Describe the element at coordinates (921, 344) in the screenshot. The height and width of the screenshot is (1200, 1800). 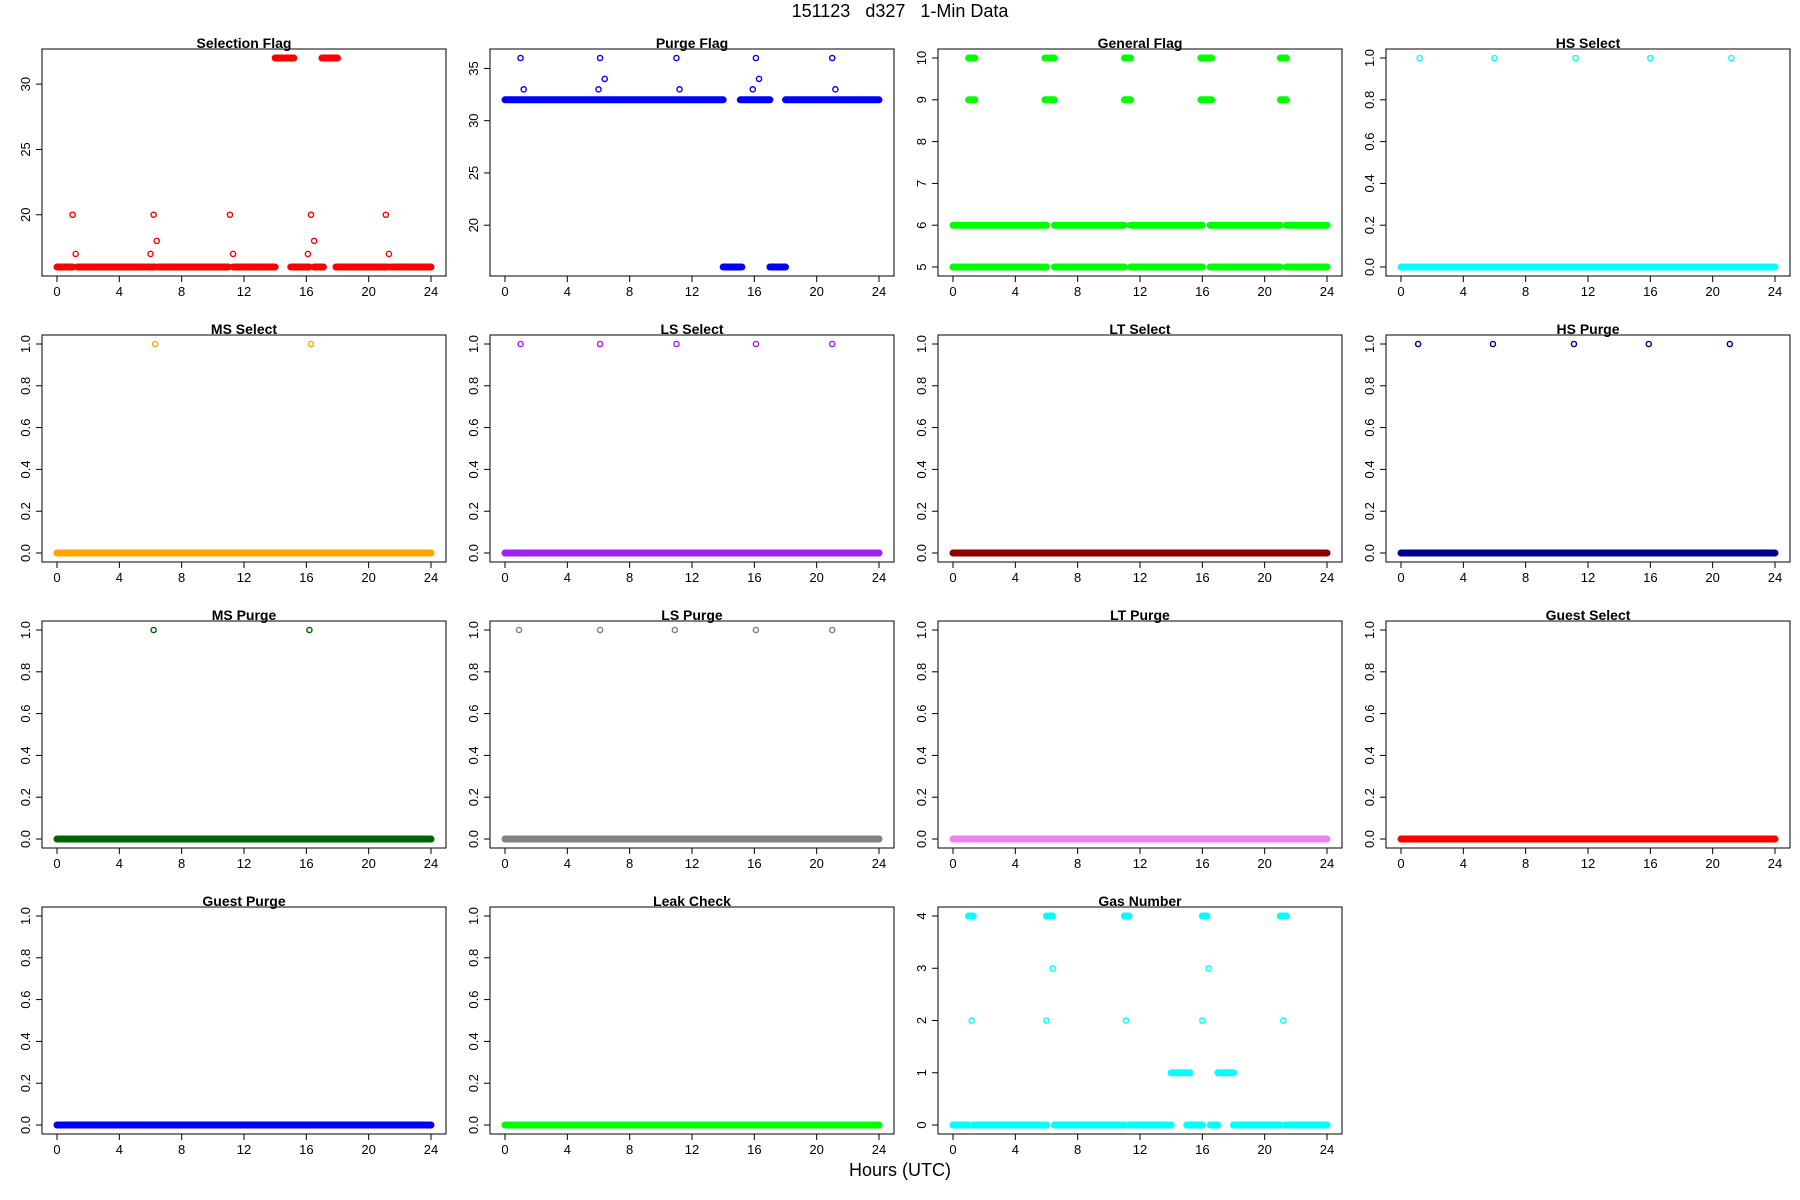
I see `lt-select-y-tick-label: 1.0` at that location.